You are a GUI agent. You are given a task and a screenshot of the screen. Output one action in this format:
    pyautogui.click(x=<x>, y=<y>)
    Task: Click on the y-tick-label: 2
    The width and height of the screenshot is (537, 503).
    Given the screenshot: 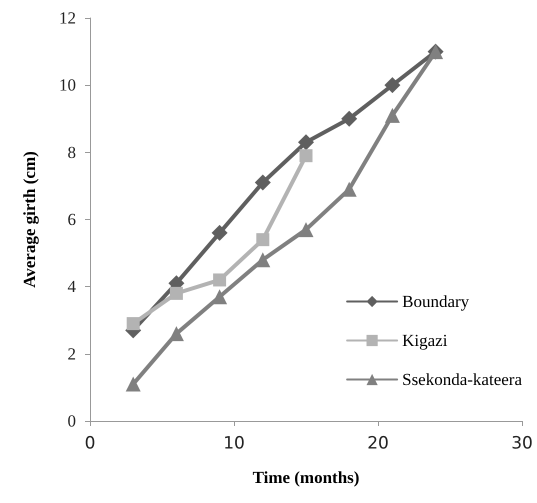 What is the action you would take?
    pyautogui.click(x=72, y=354)
    